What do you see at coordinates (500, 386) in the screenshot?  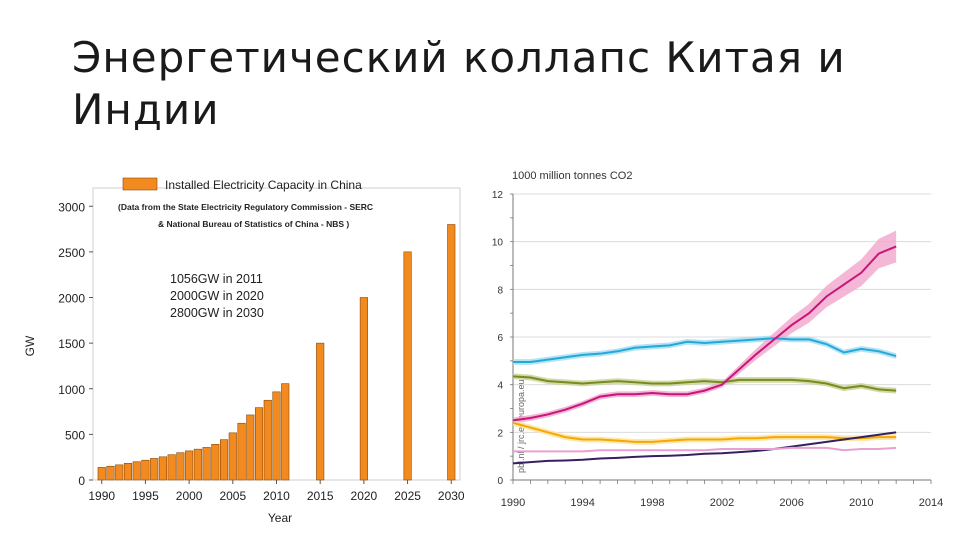 I see `y-tick-label: 4` at bounding box center [500, 386].